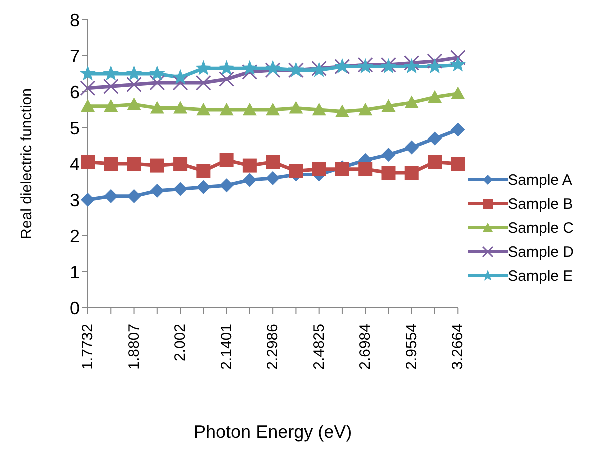 The height and width of the screenshot is (456, 592). Describe the element at coordinates (365, 347) in the screenshot. I see `x-tick-label: 2.6984` at that location.